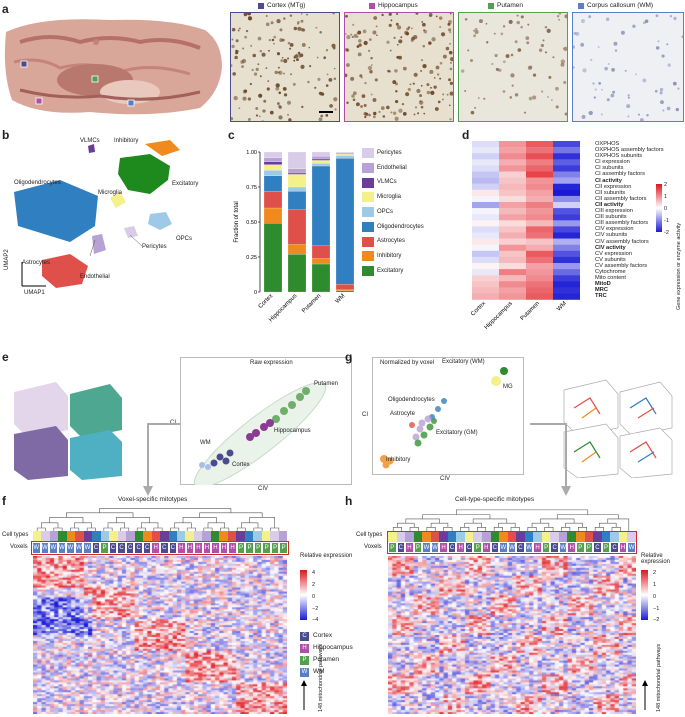  I want to click on heatmap-h-pathways-arrow, so click(645, 695).